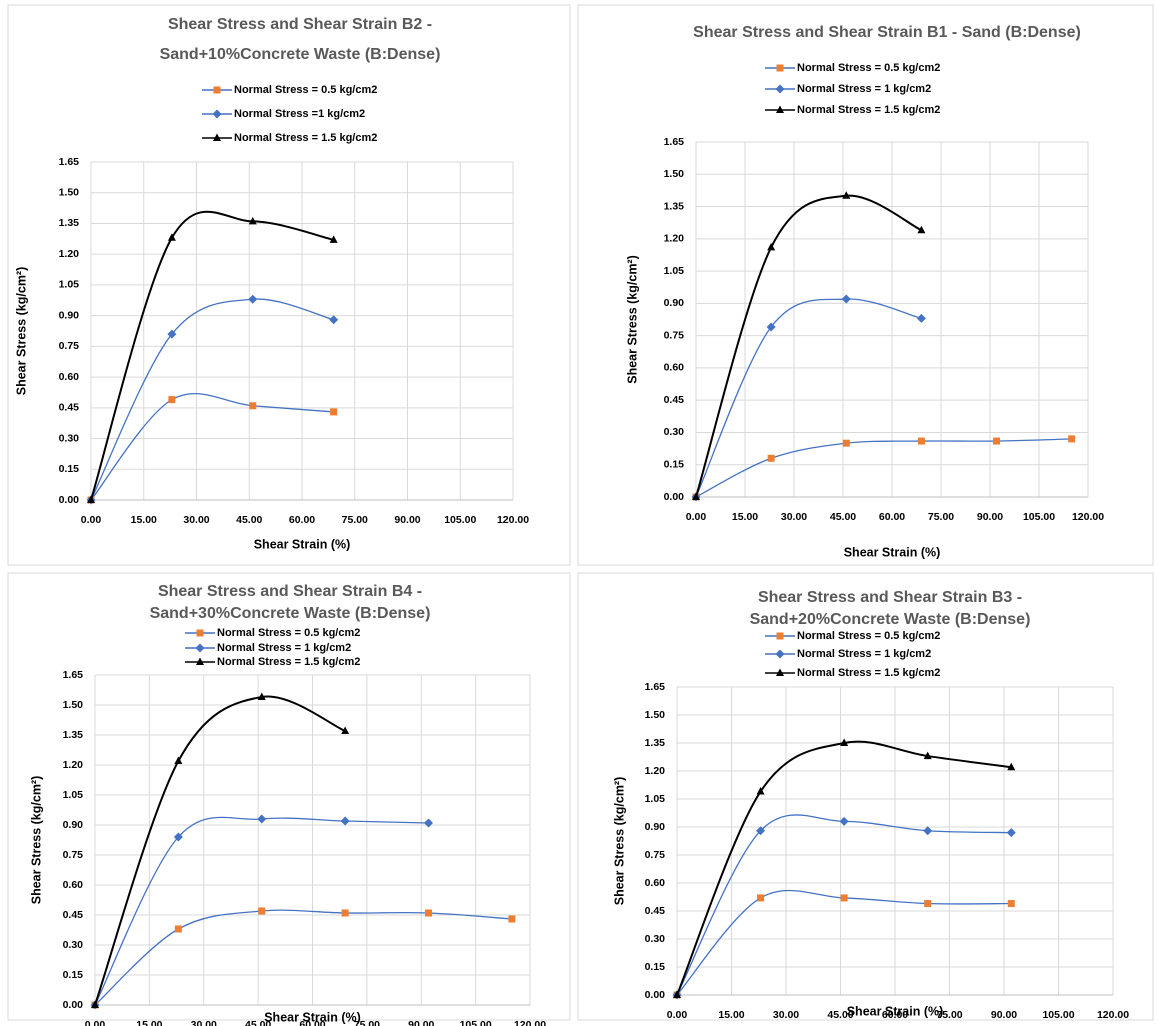 Image resolution: width=1158 pixels, height=1026 pixels. I want to click on x-tick-label: 15.00, so click(144, 520).